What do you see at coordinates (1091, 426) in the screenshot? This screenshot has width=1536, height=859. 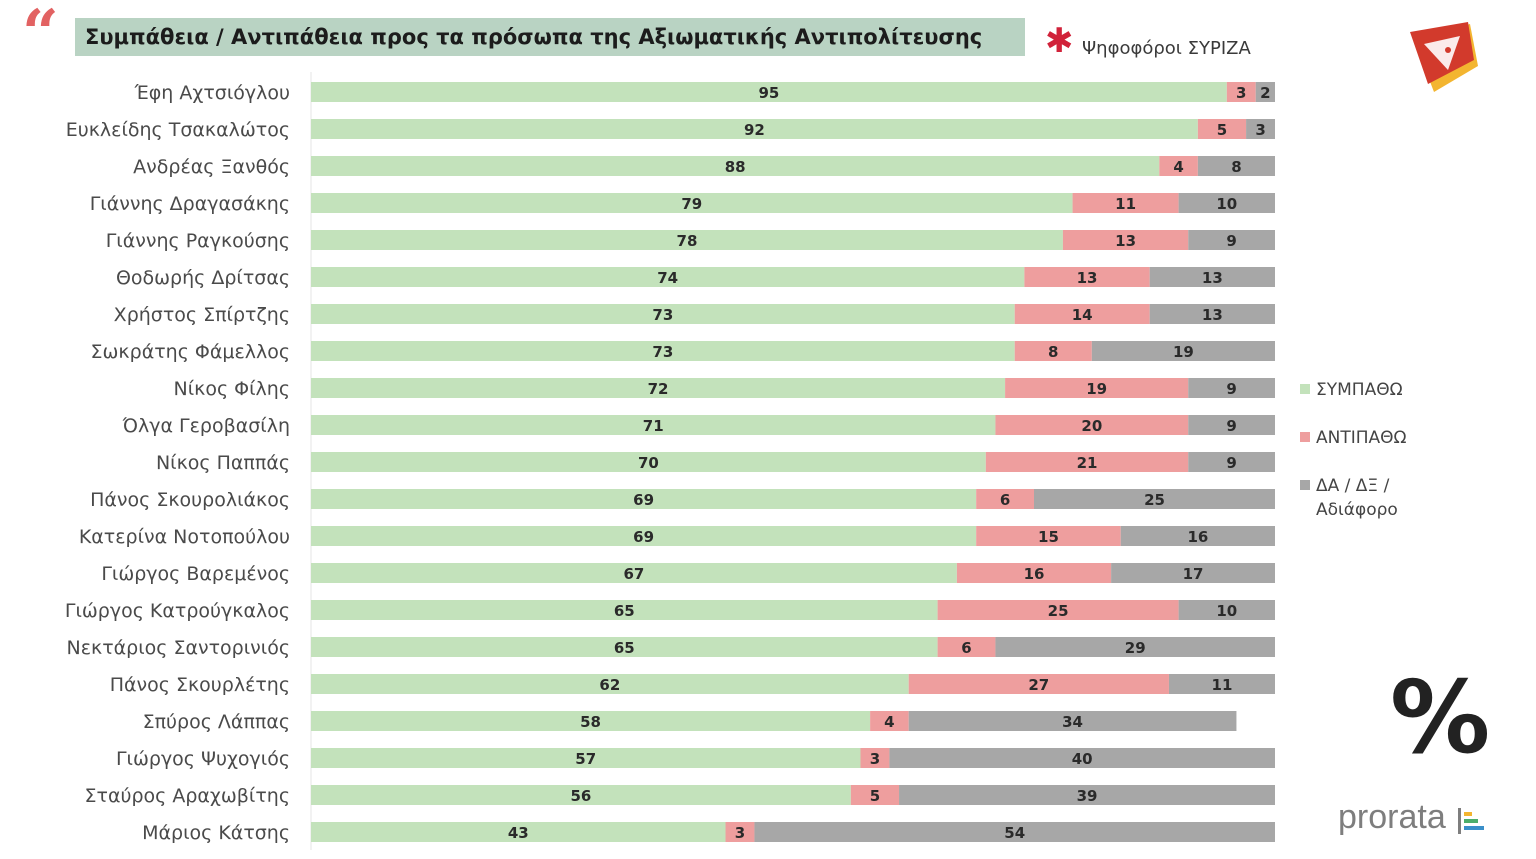 I see `data-label: 20` at bounding box center [1091, 426].